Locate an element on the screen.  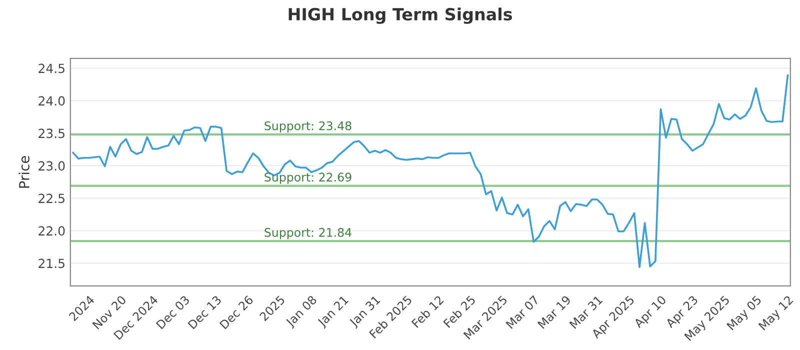
y-tick-label: 23.0 is located at coordinates (51, 166).